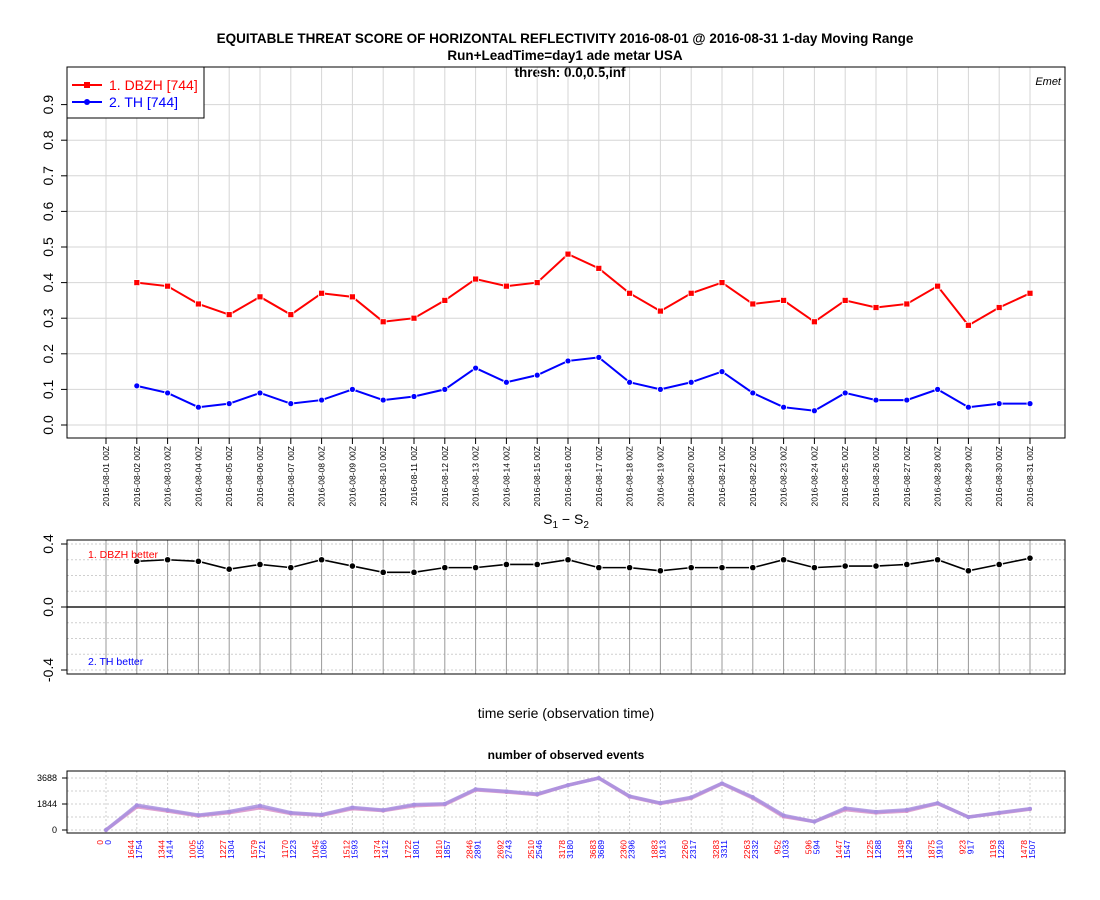 This screenshot has width=1100, height=900. What do you see at coordinates (1030, 476) in the screenshot?
I see `x-tick-label: 2016-08-31 00Z` at bounding box center [1030, 476].